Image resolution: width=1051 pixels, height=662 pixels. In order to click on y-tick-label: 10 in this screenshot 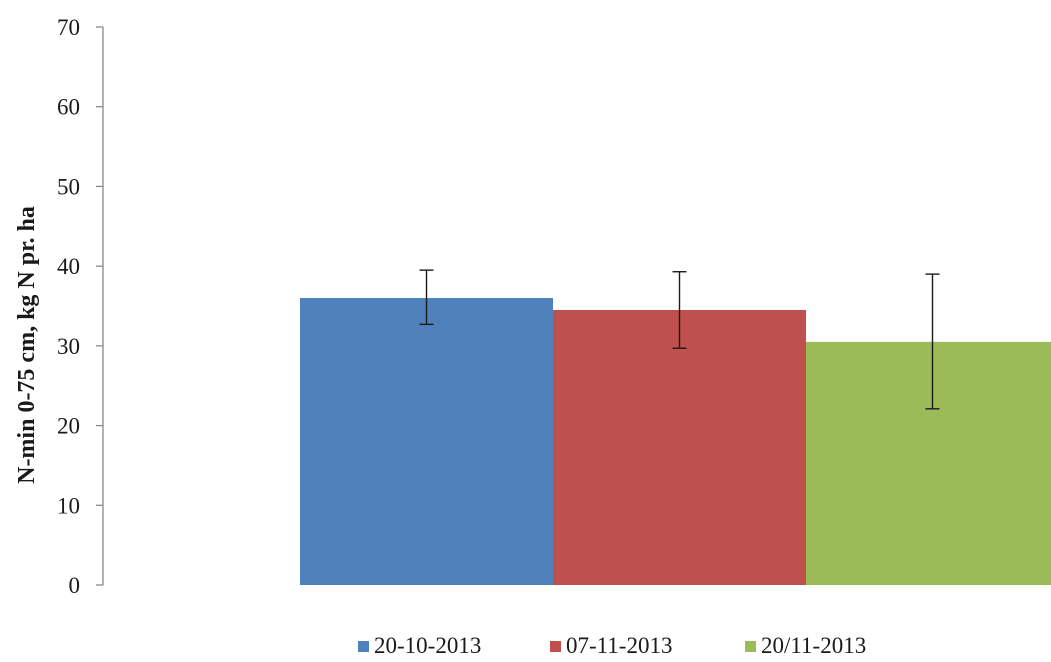, I will do `click(68, 505)`.